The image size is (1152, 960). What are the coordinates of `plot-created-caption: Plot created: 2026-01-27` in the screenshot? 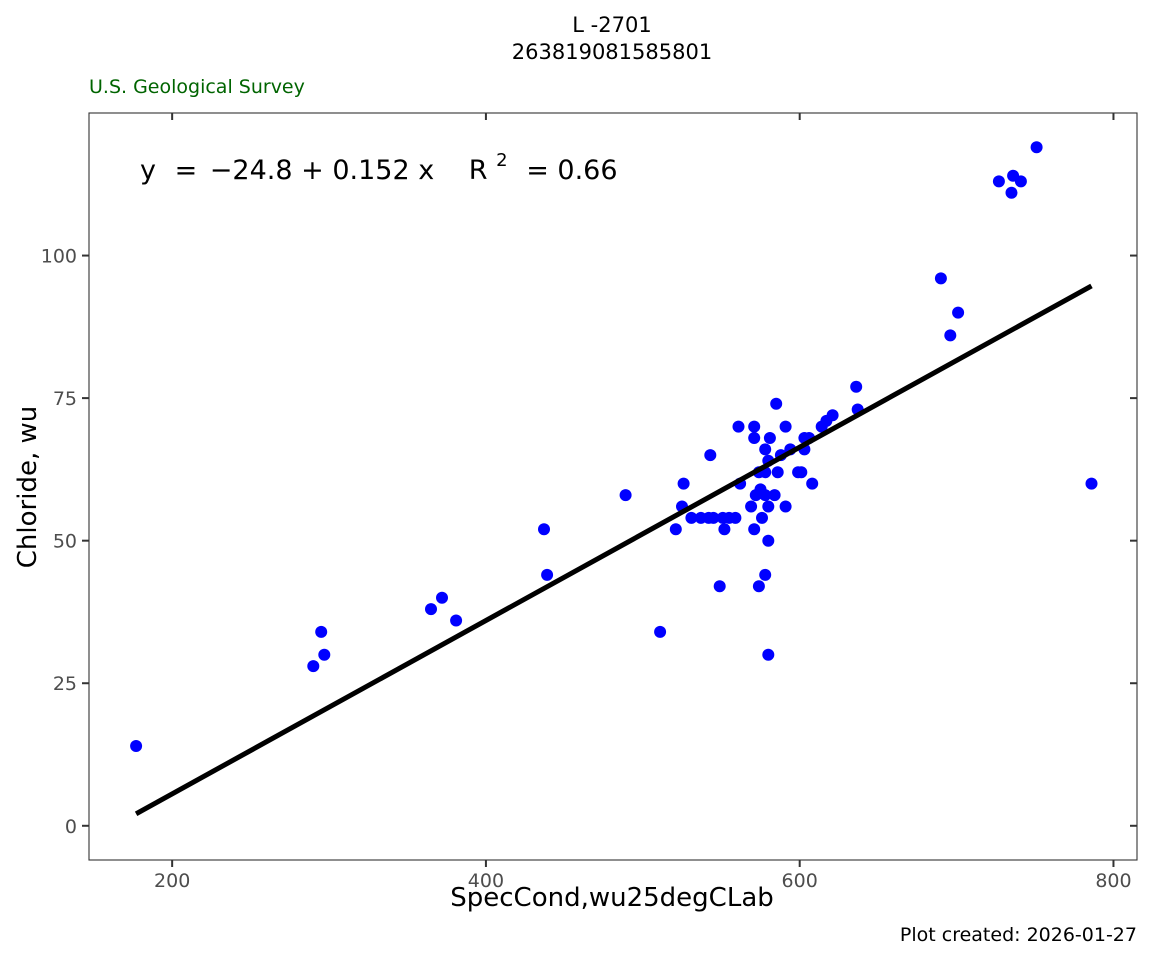 It's located at (1018, 935).